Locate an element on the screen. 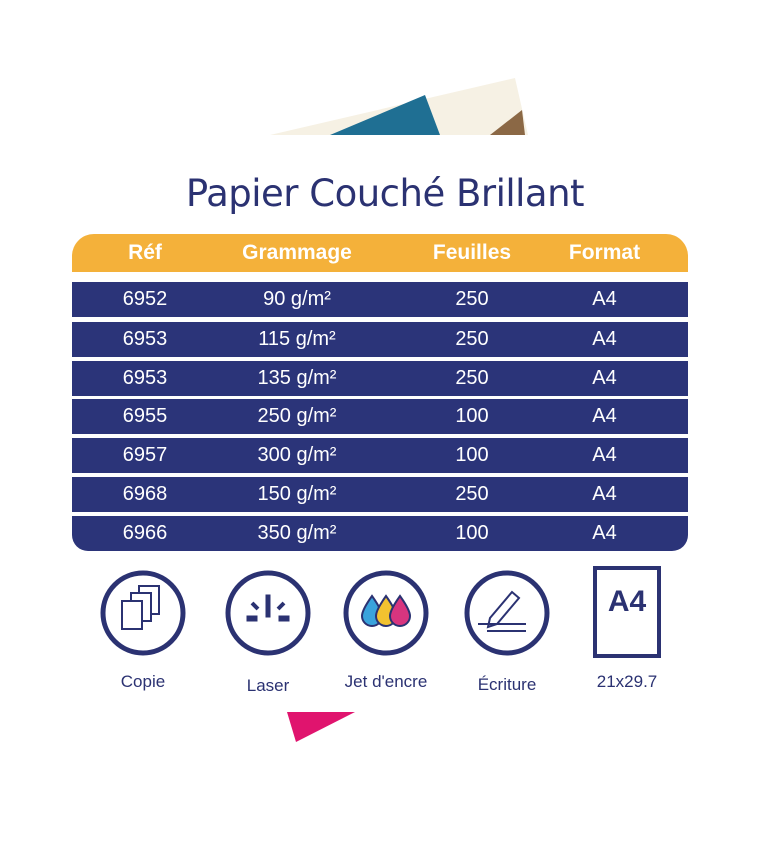 The image size is (765, 850). cell-ref: 6968 is located at coordinates (145, 494).